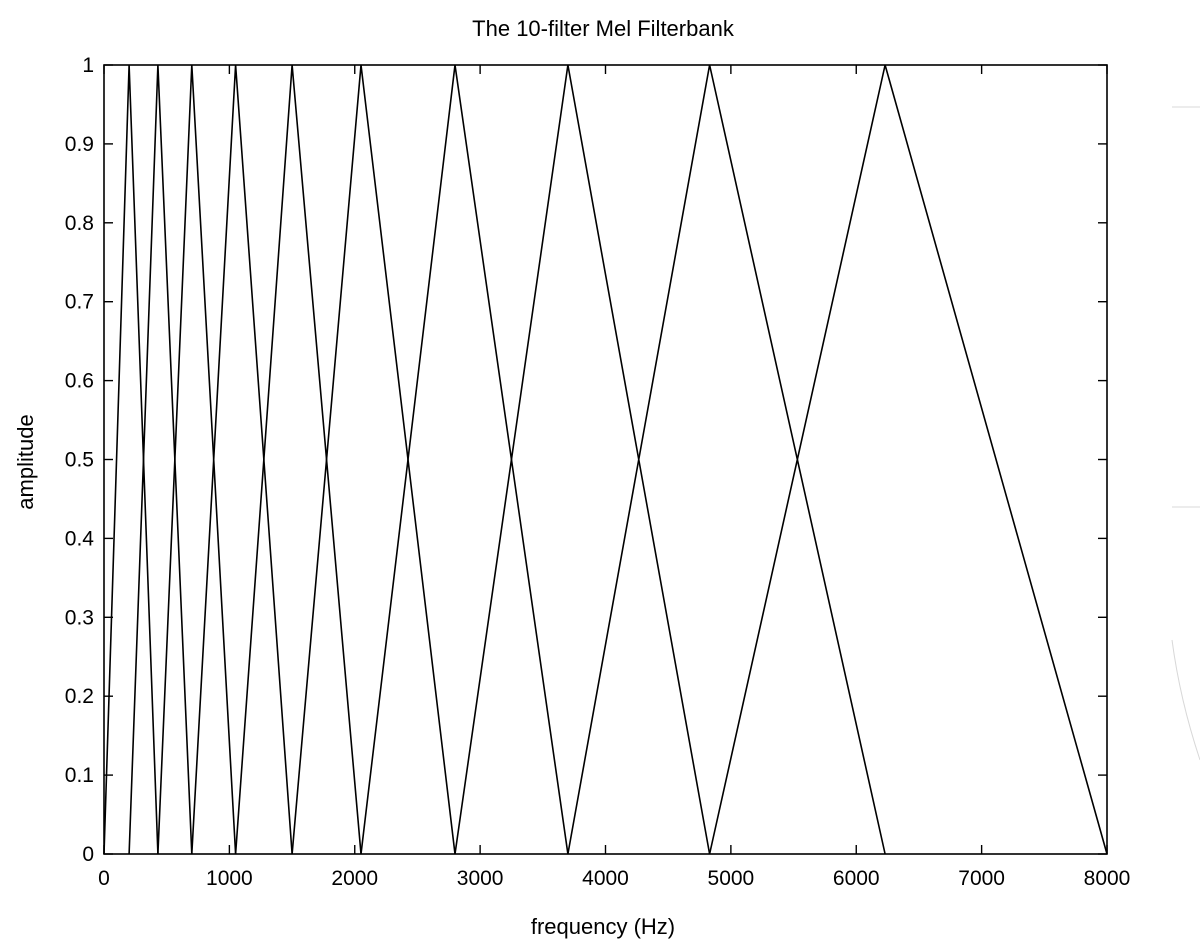 This screenshot has width=1200, height=948. Describe the element at coordinates (88, 854) in the screenshot. I see `y-tick-label: 0` at that location.